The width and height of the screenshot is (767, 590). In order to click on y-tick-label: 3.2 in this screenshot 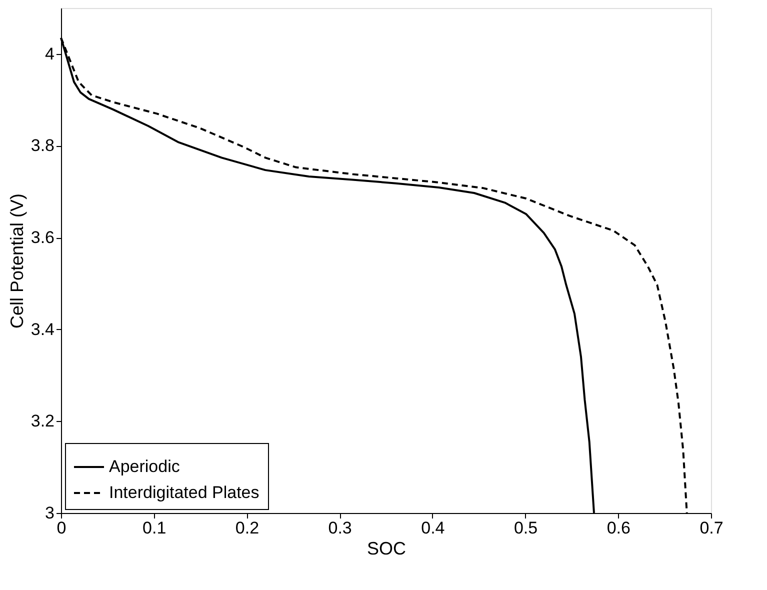, I will do `click(42, 421)`.